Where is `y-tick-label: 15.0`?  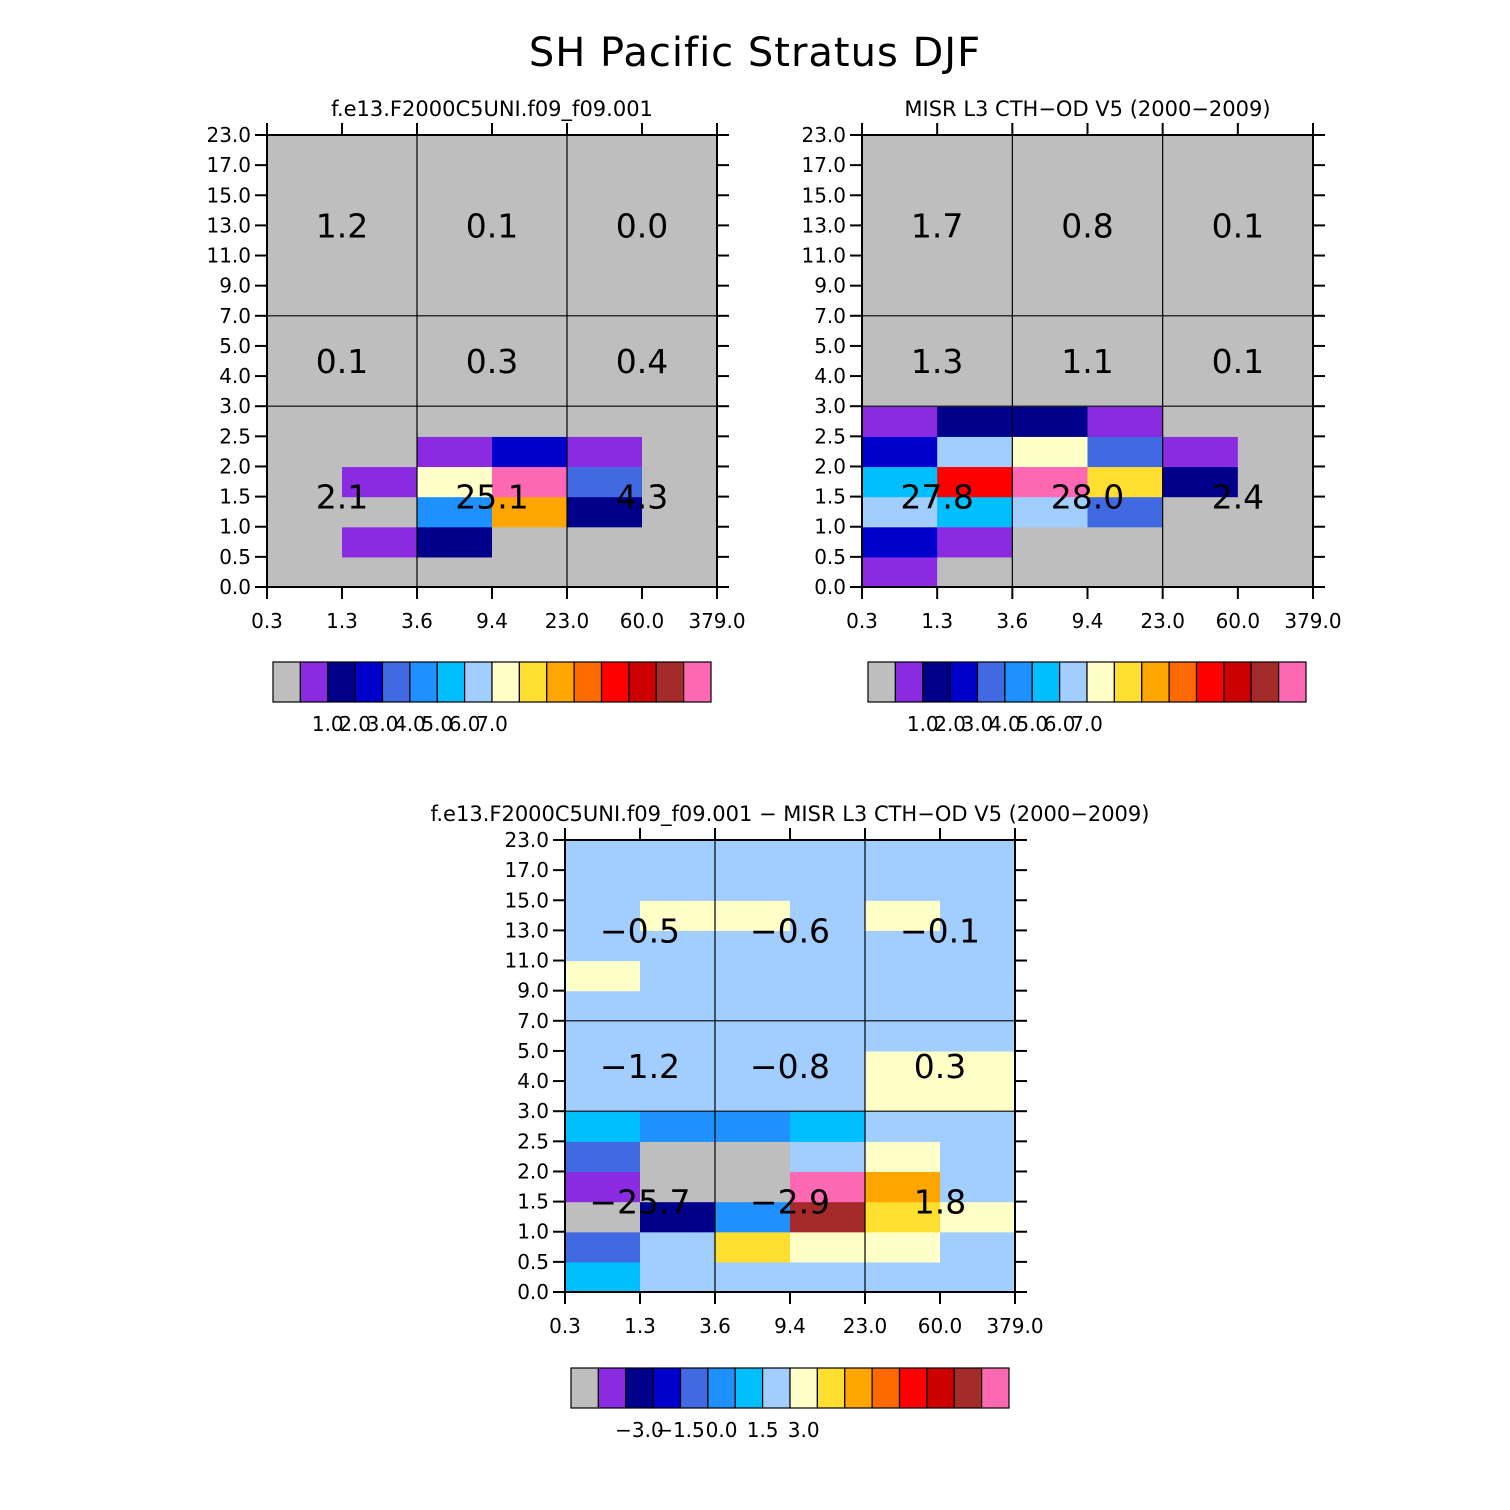
y-tick-label: 15.0 is located at coordinates (823, 195).